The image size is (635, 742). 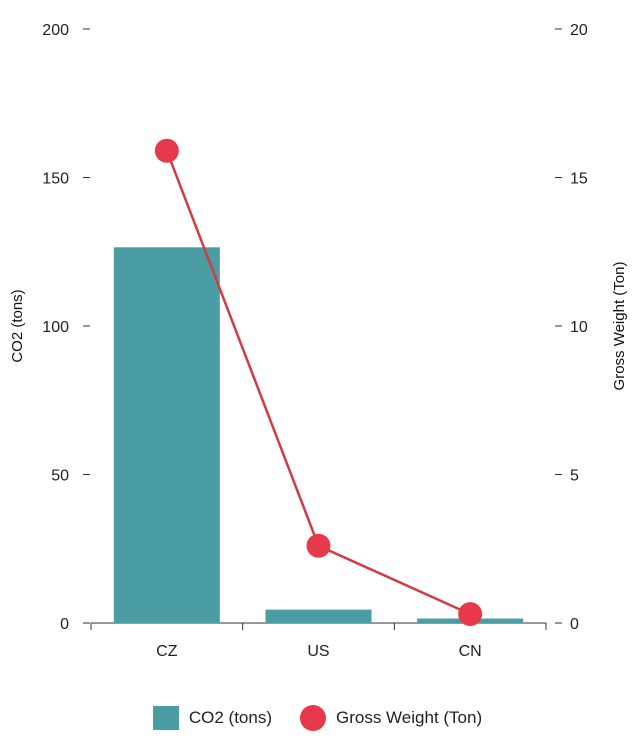 What do you see at coordinates (313, 718) in the screenshot?
I see `legend-swatch-gross-weight` at bounding box center [313, 718].